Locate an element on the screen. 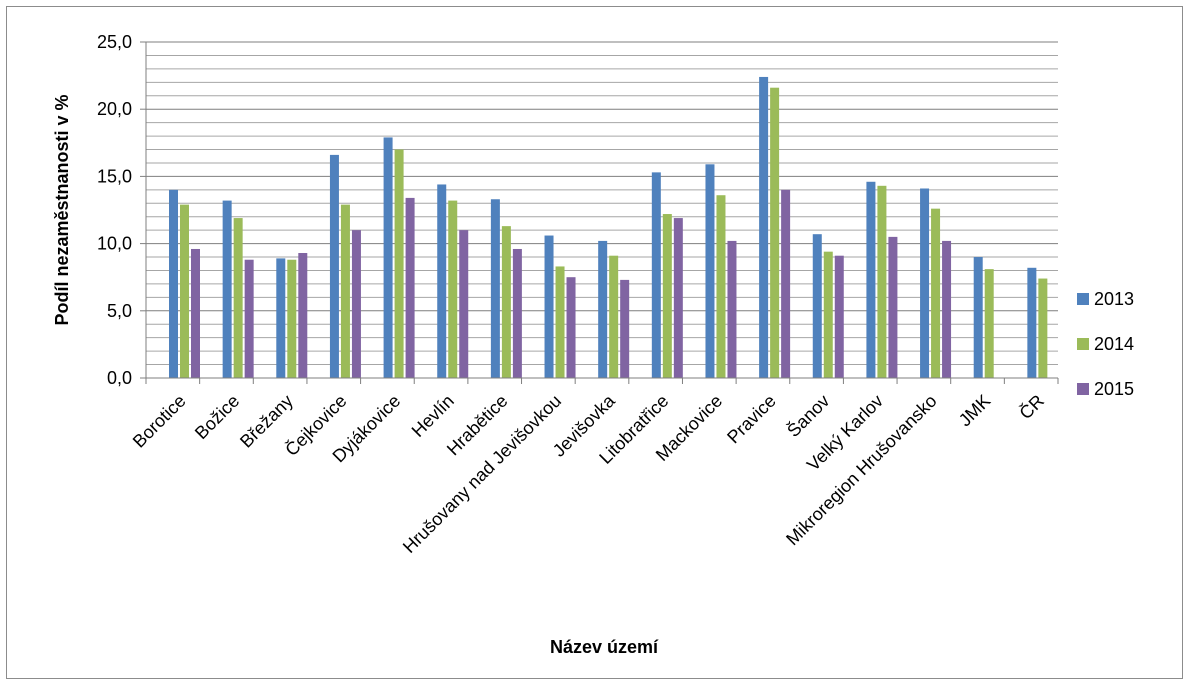  y-axis-title: Podíl nezaměstnanosti v % is located at coordinates (62, 209).